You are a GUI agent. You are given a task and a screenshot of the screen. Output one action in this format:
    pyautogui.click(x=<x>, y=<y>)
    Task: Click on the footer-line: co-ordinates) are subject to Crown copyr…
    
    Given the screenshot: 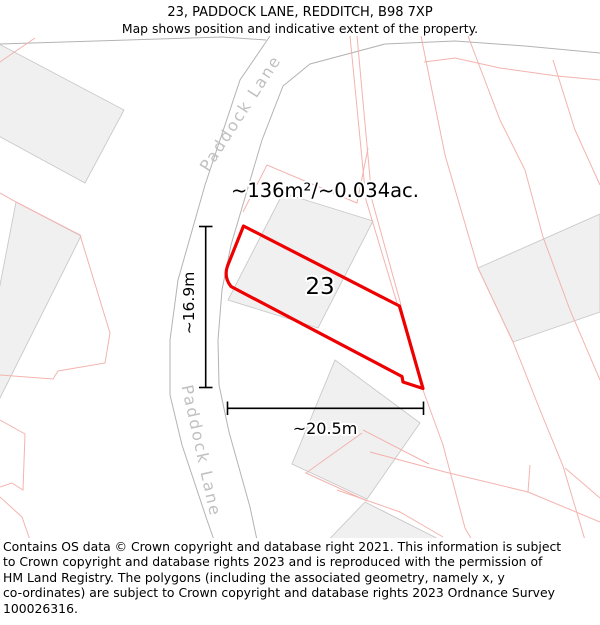 What is the action you would take?
    pyautogui.click(x=279, y=593)
    